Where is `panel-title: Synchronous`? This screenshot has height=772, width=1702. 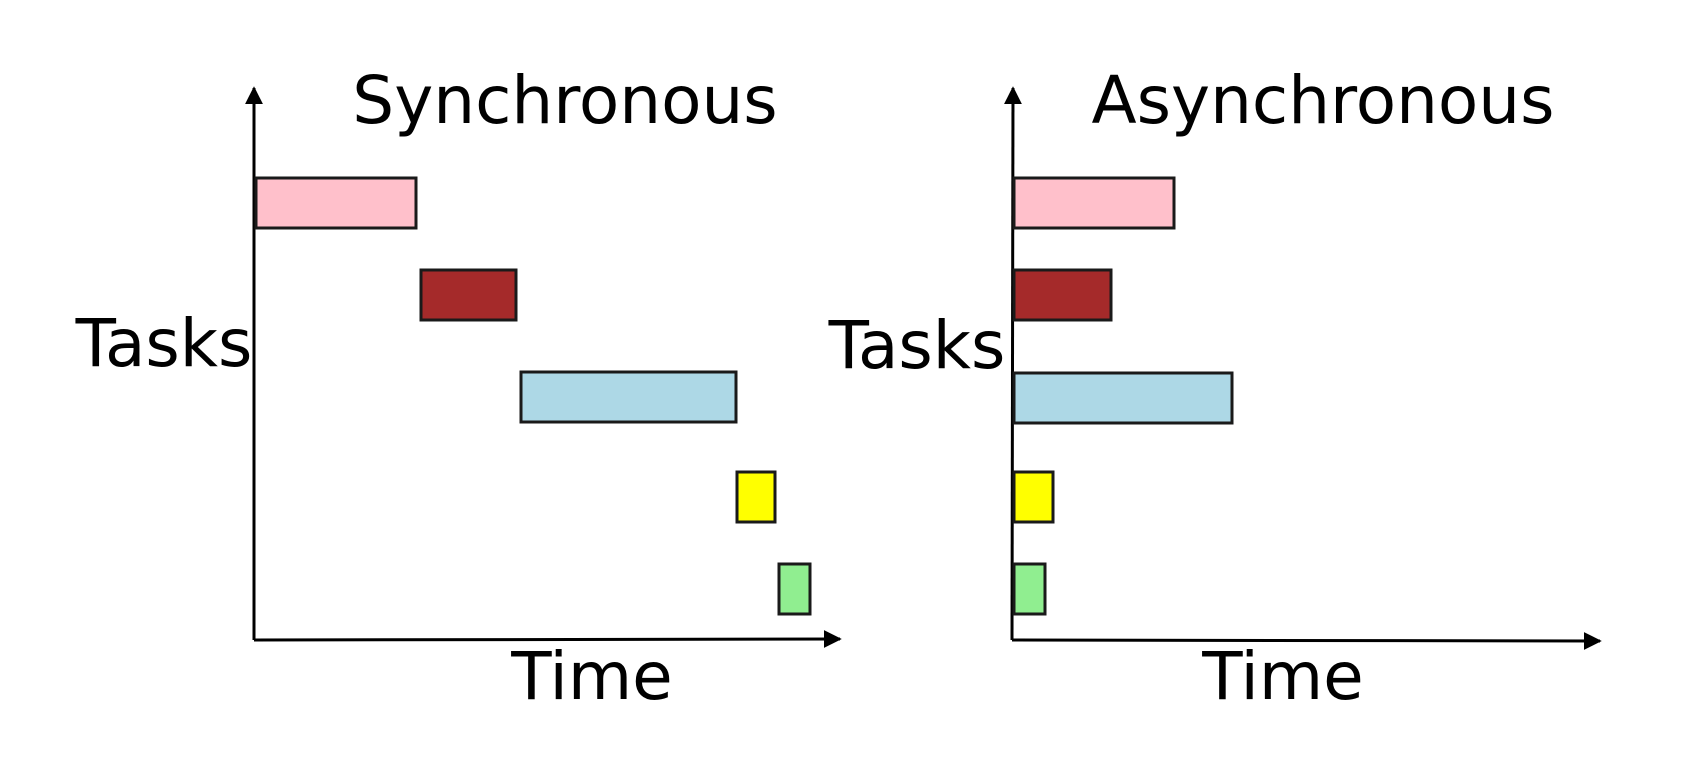 panel-title: Synchronous is located at coordinates (564, 100).